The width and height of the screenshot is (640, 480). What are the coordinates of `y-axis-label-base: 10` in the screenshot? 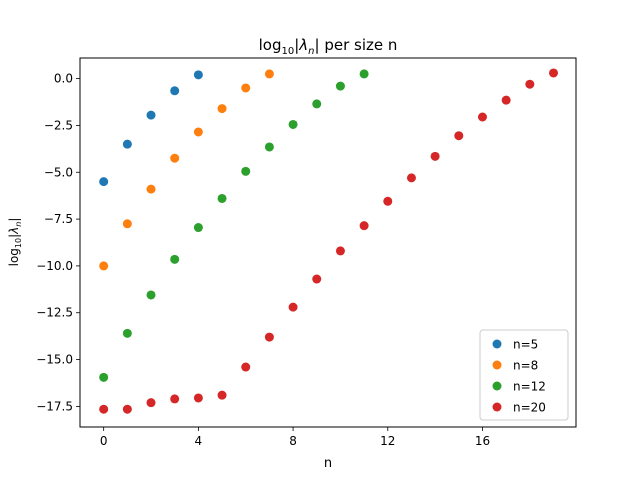 It's located at (18, 243).